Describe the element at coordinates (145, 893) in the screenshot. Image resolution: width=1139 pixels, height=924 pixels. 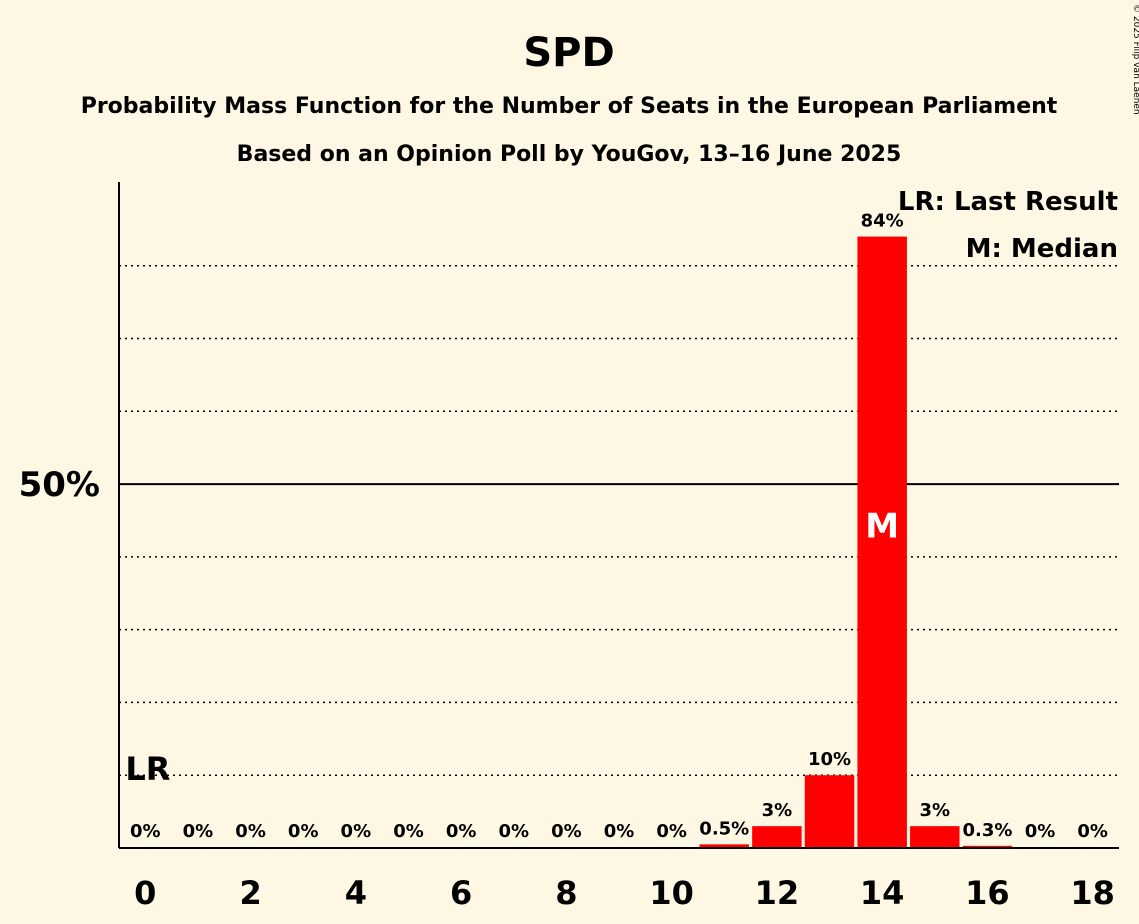
I see `x-tick-label-0: 0` at that location.